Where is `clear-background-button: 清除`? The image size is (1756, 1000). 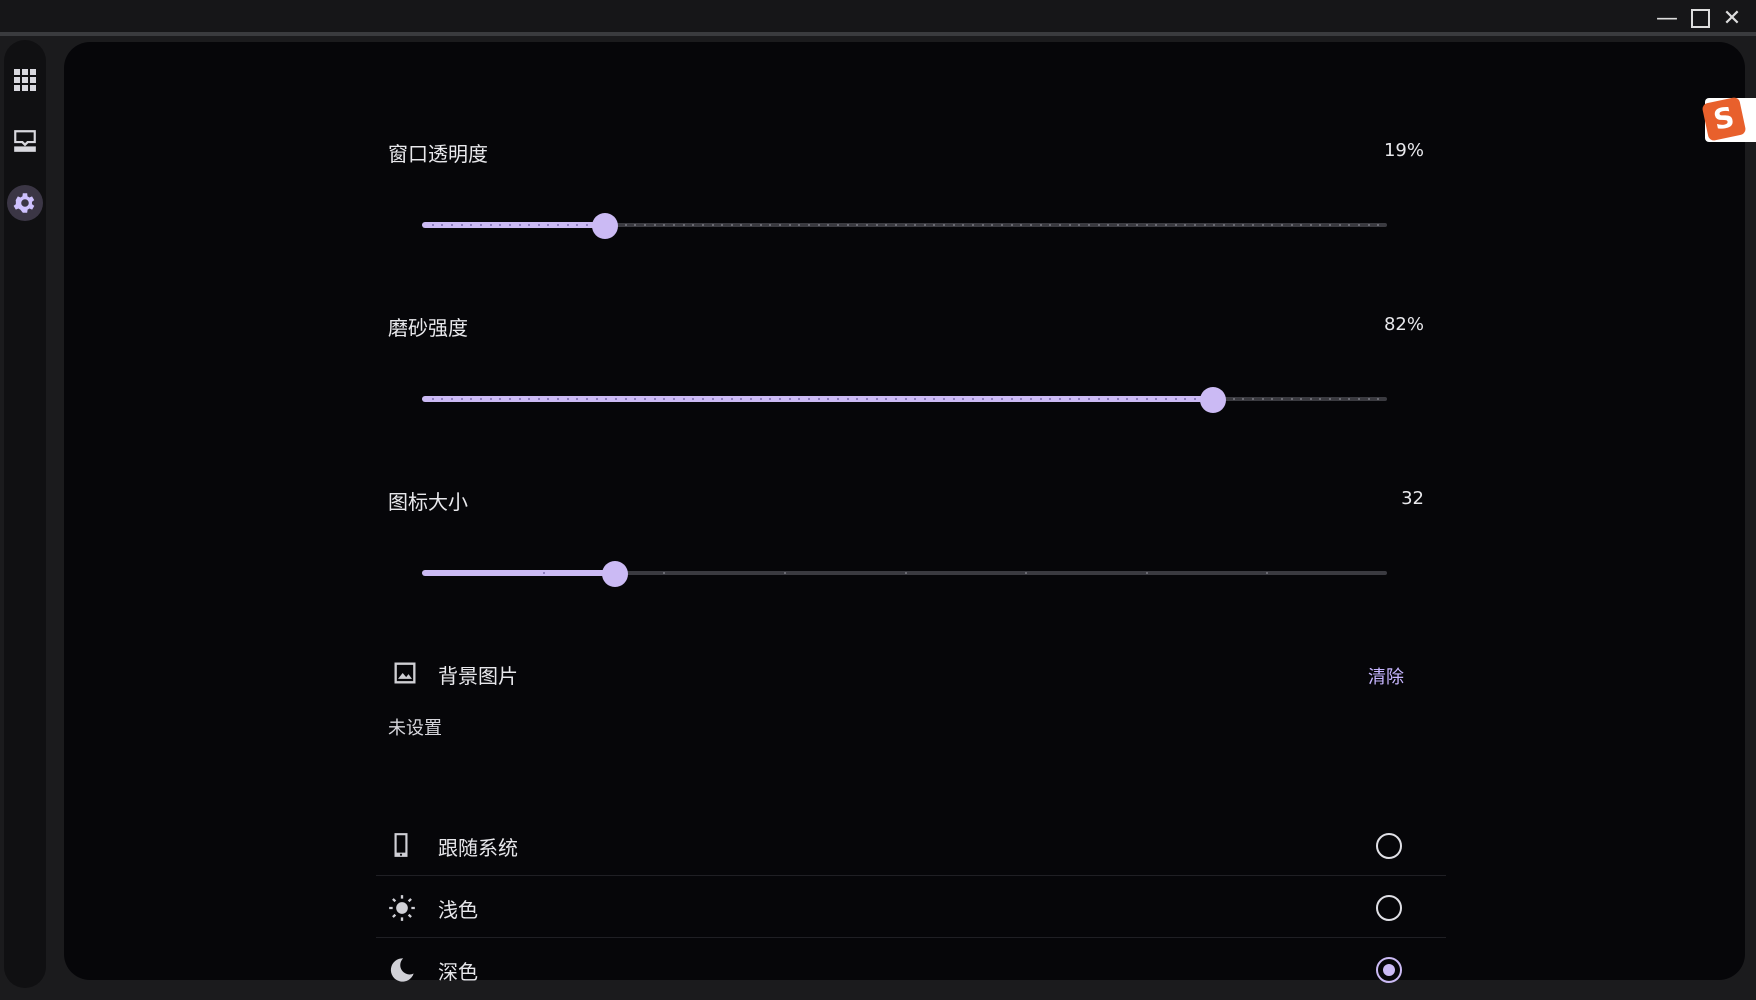
clear-background-button: 清除 is located at coordinates (1386, 677).